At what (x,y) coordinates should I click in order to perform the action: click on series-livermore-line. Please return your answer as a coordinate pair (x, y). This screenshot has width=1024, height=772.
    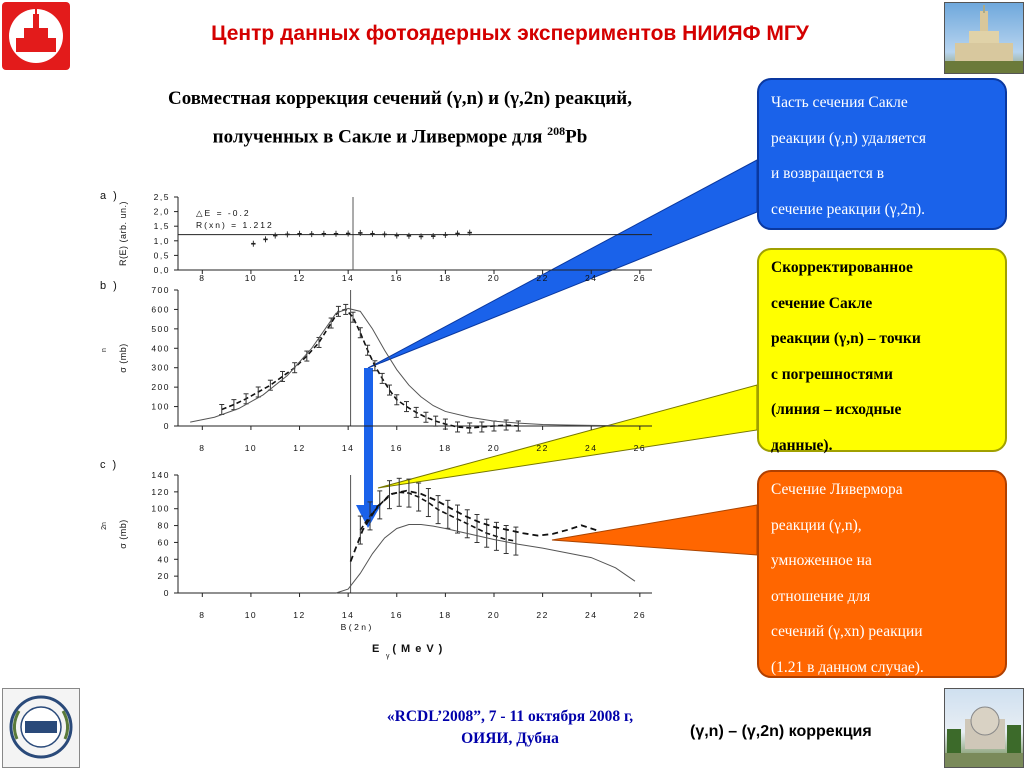
    Looking at the image, I should click on (474, 525).